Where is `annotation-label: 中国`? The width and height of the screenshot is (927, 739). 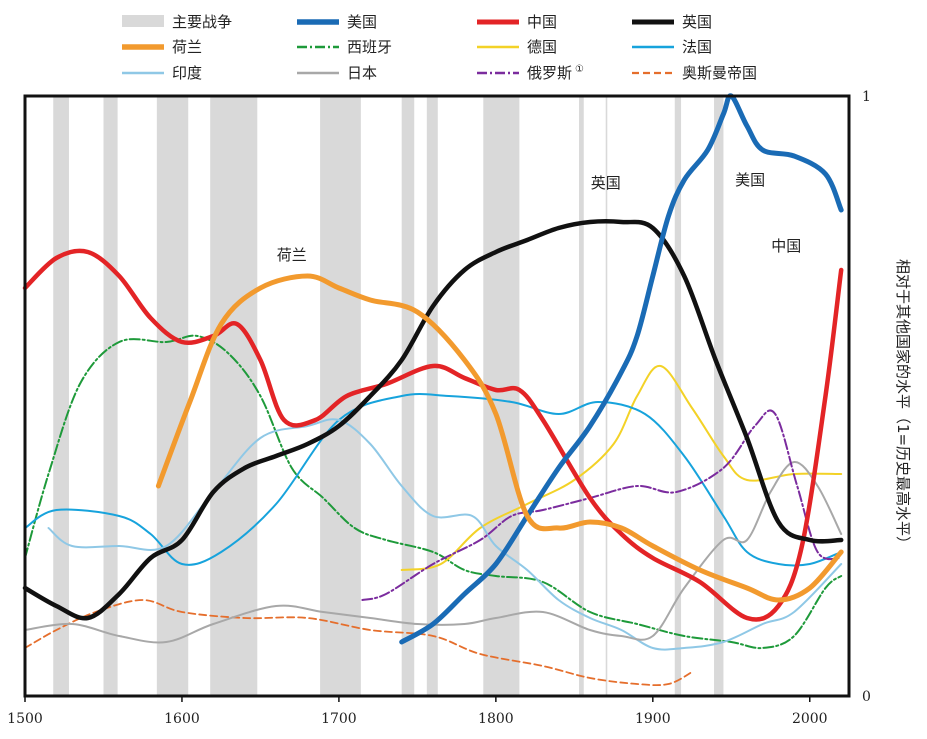 annotation-label: 中国 is located at coordinates (786, 246).